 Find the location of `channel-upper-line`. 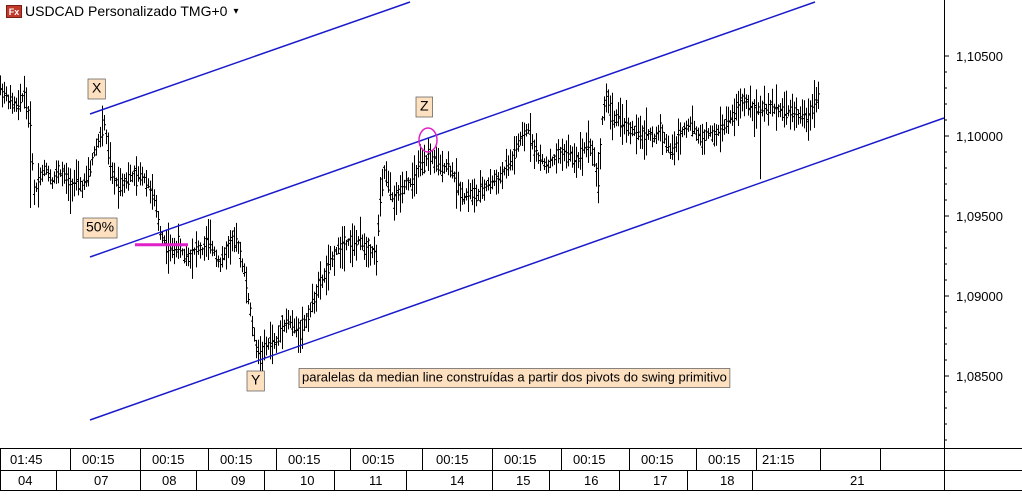

channel-upper-line is located at coordinates (250, 58).